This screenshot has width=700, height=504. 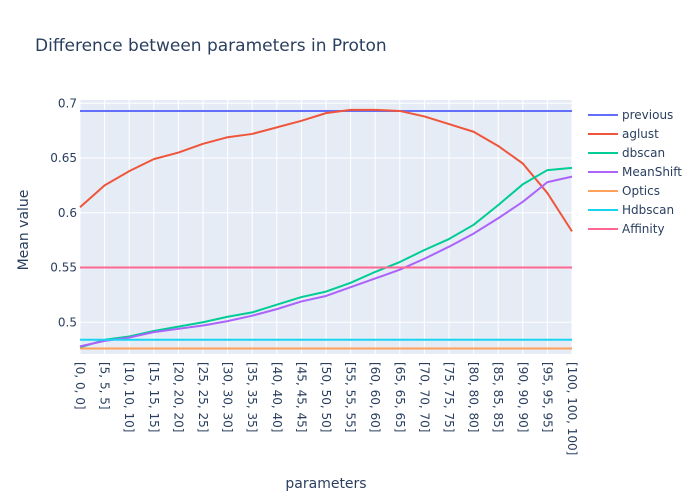 What do you see at coordinates (647, 115) in the screenshot?
I see `legend-label: previous` at bounding box center [647, 115].